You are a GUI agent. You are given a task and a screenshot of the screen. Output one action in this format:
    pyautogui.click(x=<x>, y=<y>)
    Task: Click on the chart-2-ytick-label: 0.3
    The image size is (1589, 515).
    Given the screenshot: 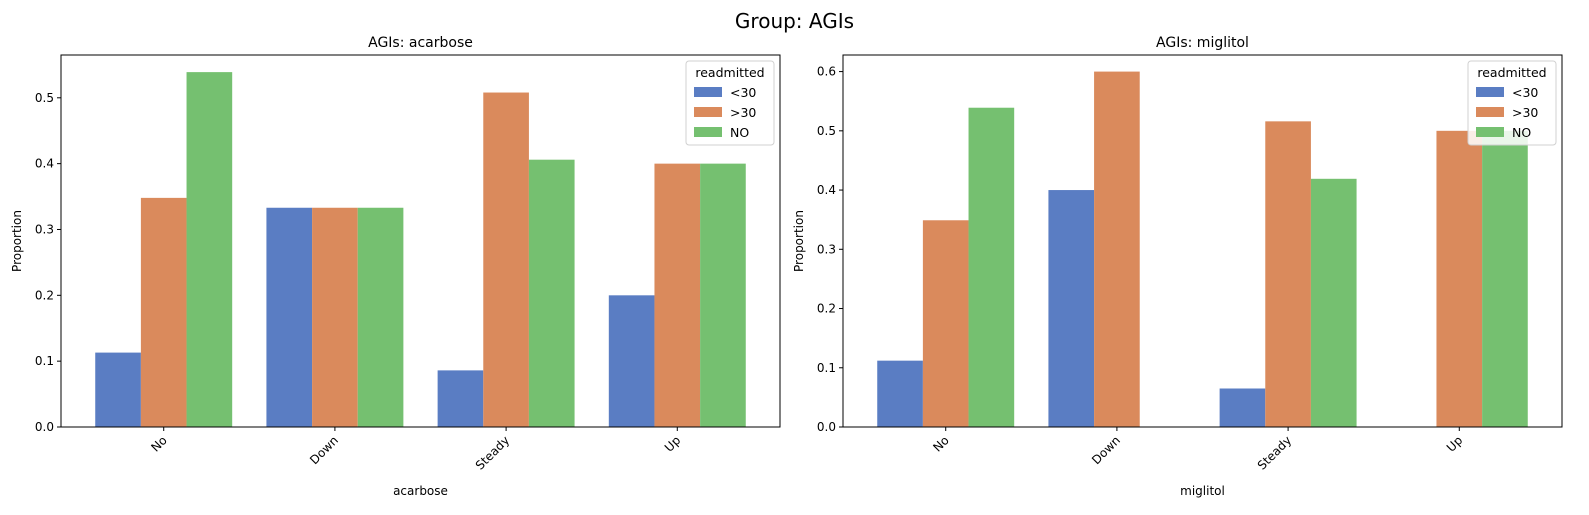 What is the action you would take?
    pyautogui.click(x=826, y=249)
    